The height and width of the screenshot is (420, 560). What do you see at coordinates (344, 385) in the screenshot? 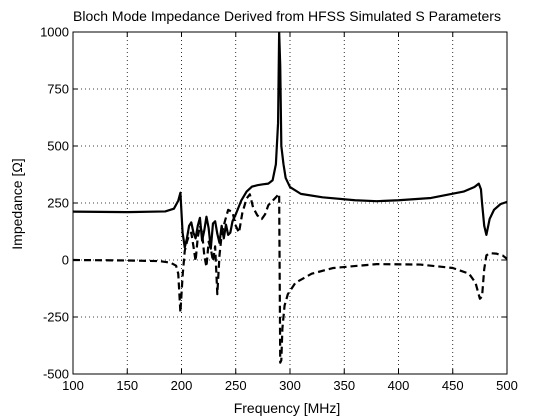
I see `x-tick-label: 350` at bounding box center [344, 385].